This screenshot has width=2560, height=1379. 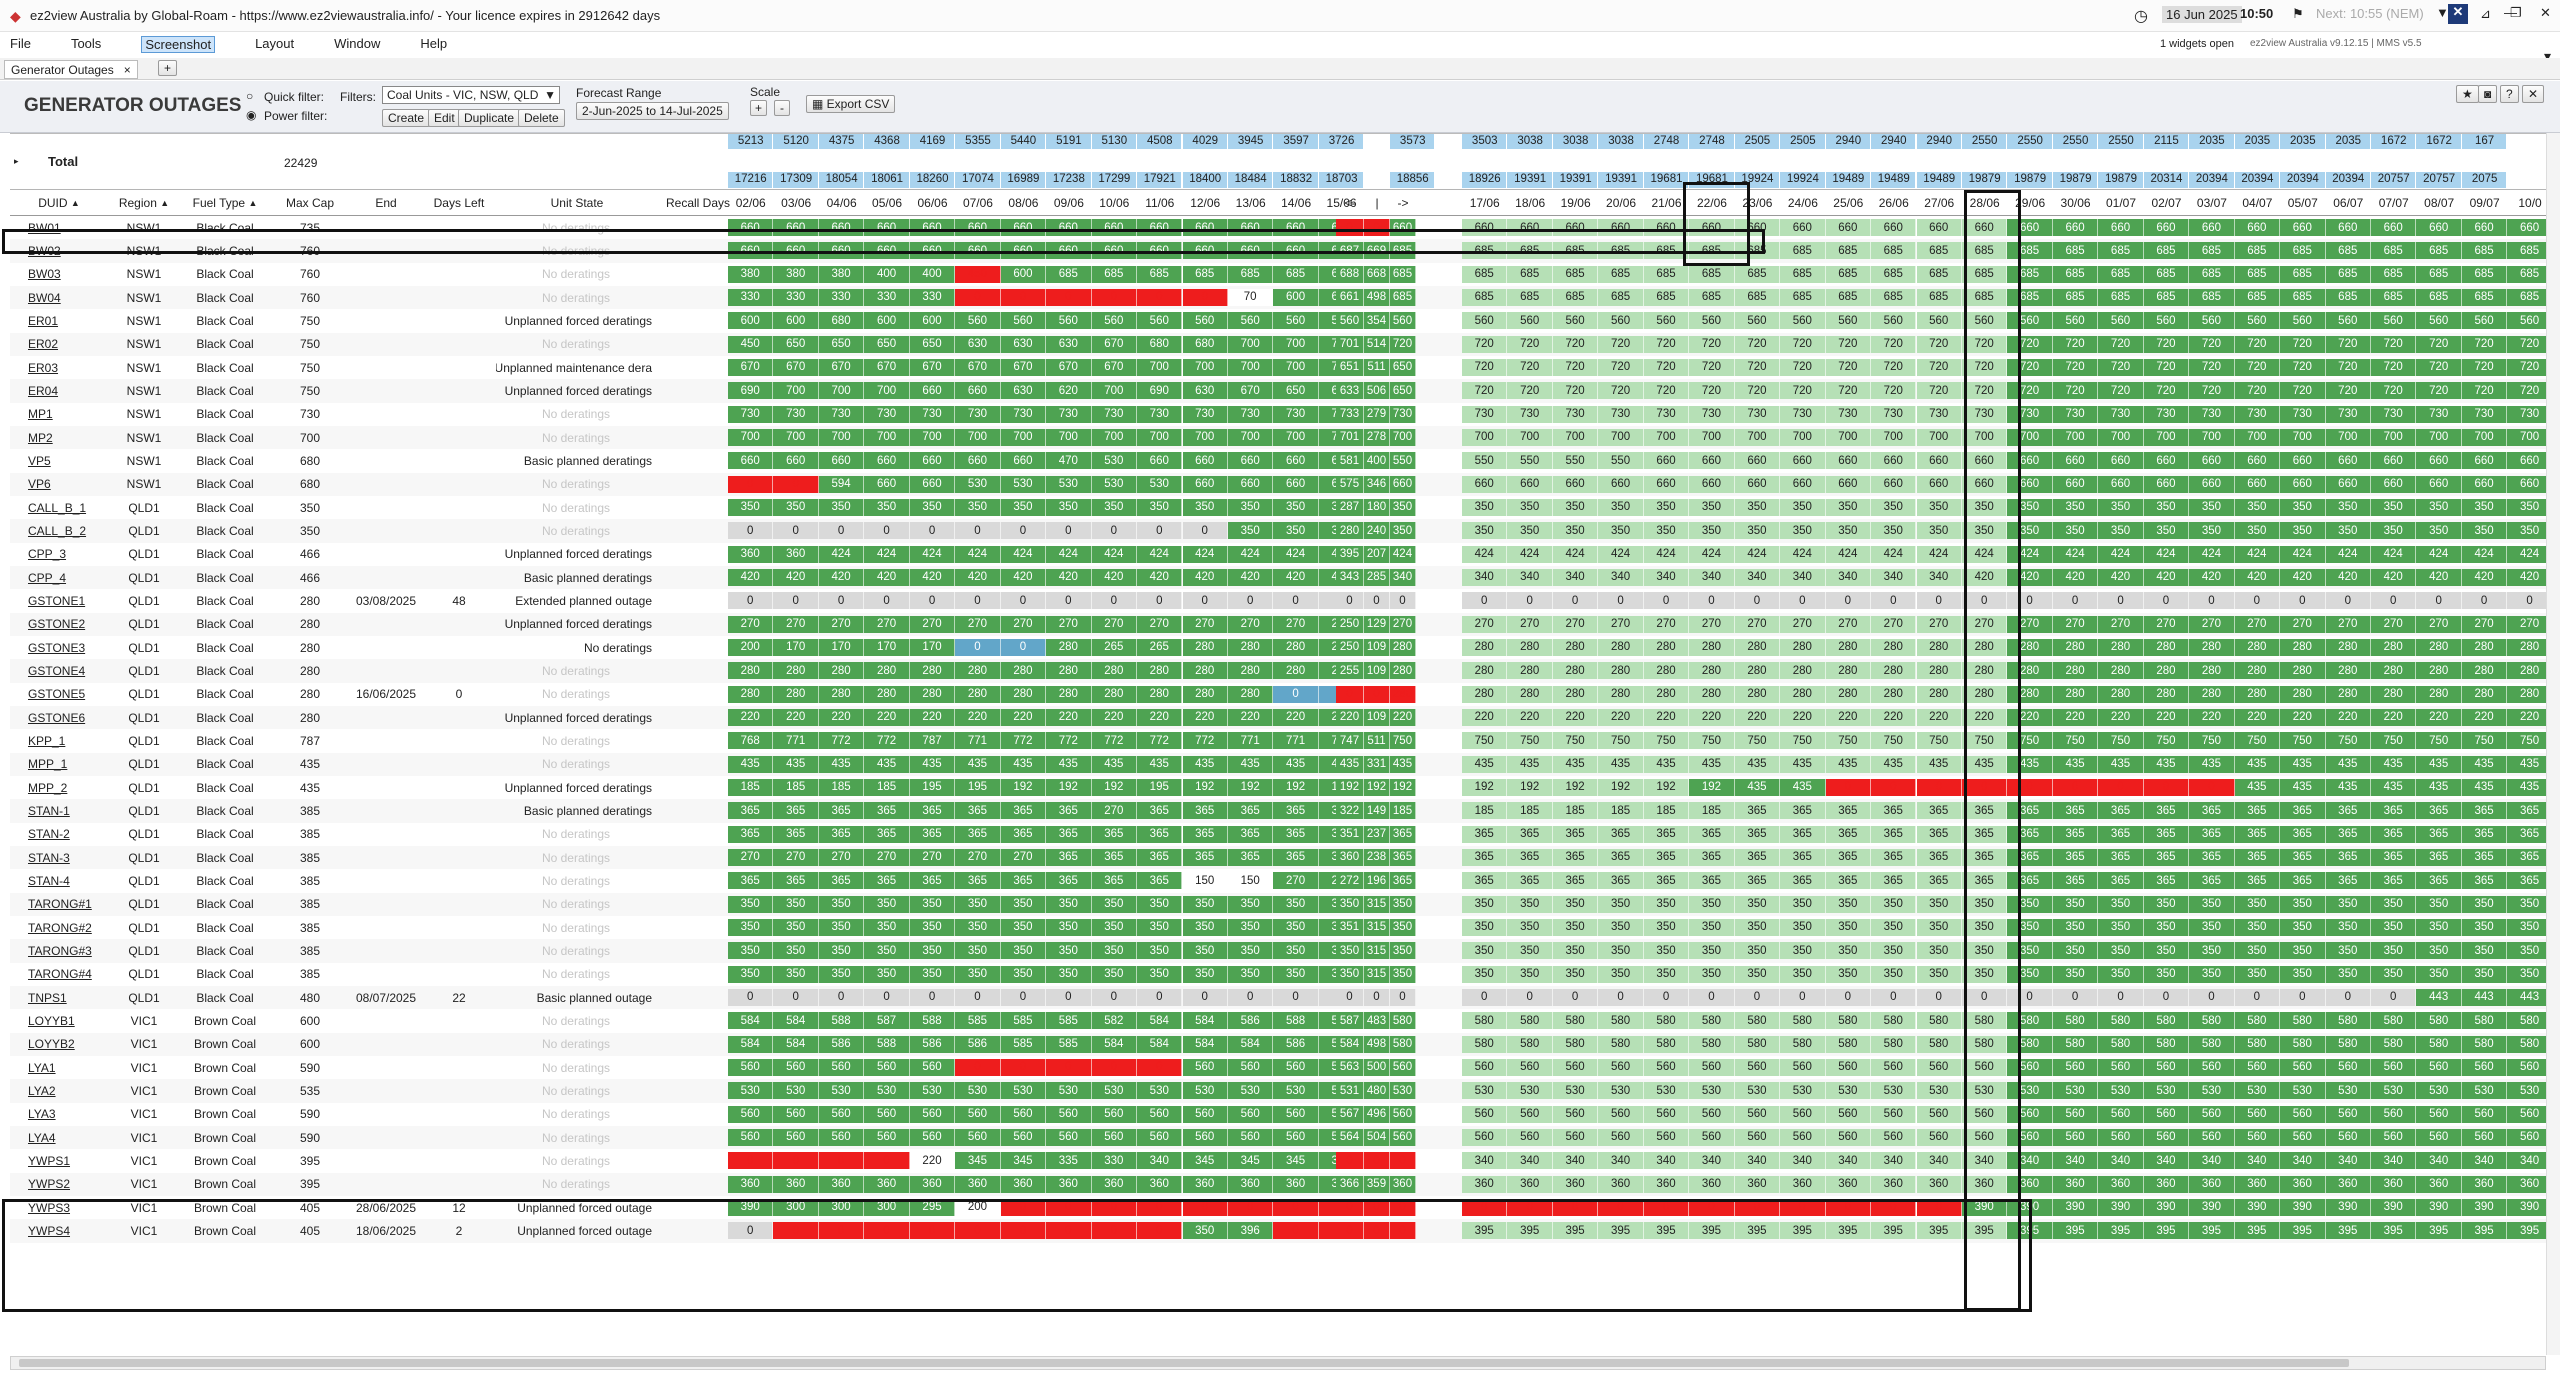 I want to click on duid-link: TARONG#3, so click(x=60, y=950).